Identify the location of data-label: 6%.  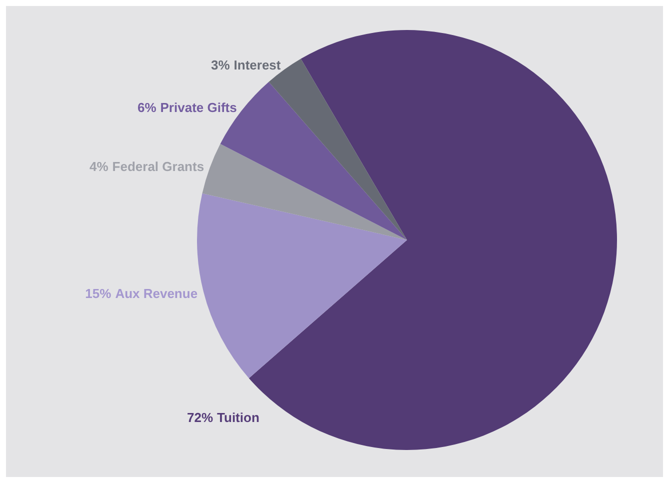
(147, 107).